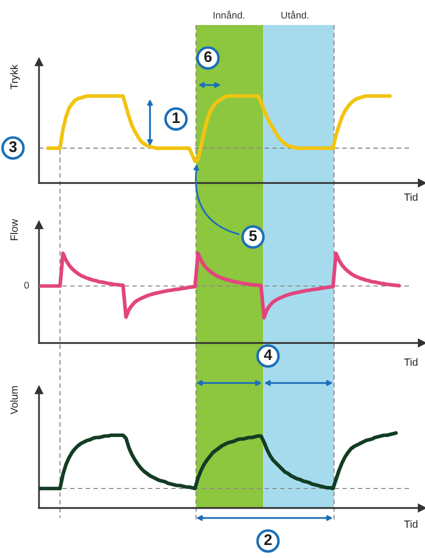 This screenshot has height=558, width=425. Describe the element at coordinates (268, 354) in the screenshot. I see `text: 4` at that location.